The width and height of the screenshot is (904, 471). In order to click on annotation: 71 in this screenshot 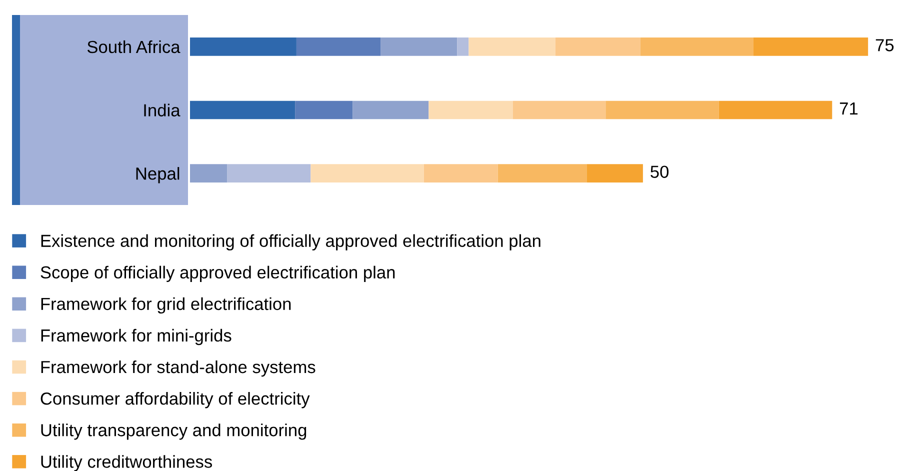, I will do `click(849, 108)`.